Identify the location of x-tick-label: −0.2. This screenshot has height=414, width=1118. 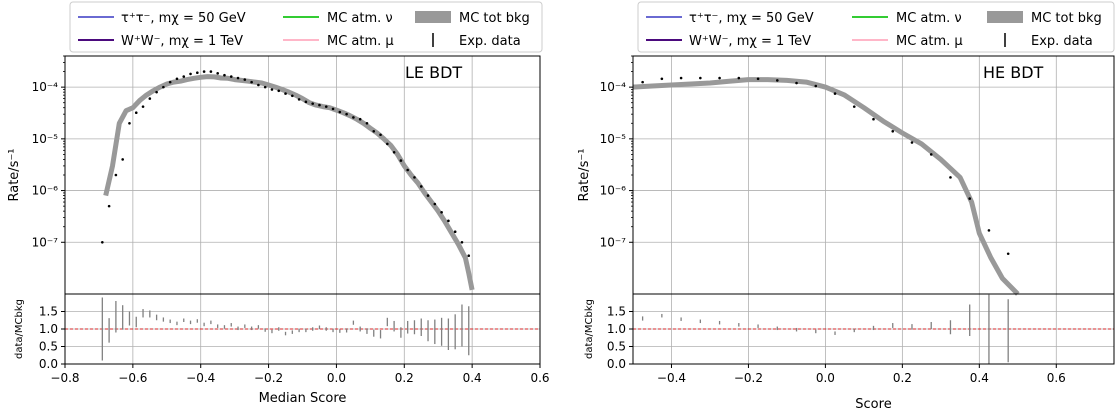
(268, 378).